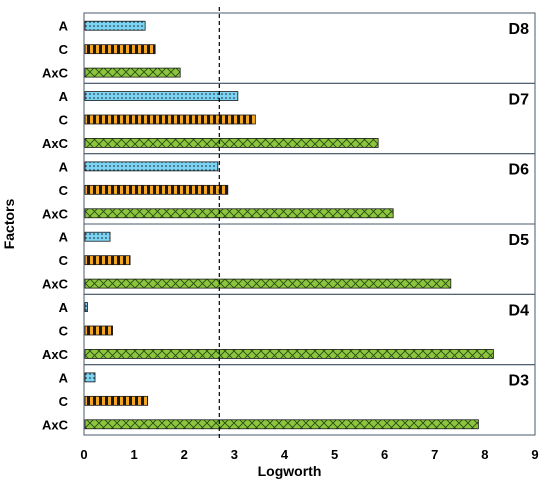  I want to click on x-tick-label-9: 9, so click(534, 454).